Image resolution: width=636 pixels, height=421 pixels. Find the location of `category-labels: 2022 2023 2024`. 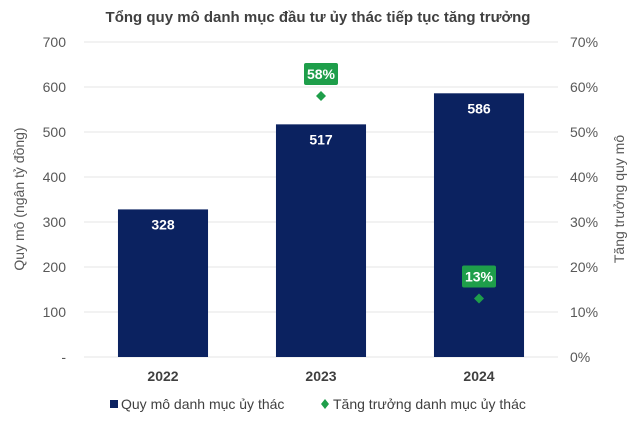

category-labels: 2022 2023 2024 is located at coordinates (320, 376).